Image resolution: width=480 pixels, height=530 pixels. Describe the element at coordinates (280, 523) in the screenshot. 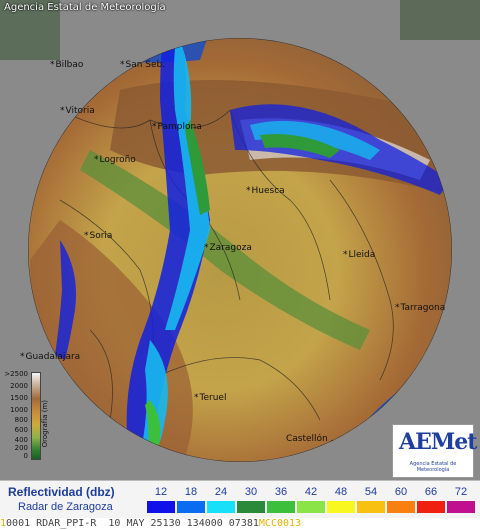

I see `footer-suffix: MCC0013` at that location.